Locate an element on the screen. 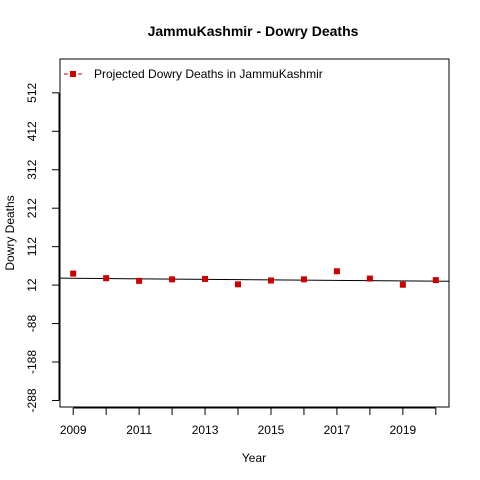 The width and height of the screenshot is (480, 480). data-point-2011 is located at coordinates (139, 280).